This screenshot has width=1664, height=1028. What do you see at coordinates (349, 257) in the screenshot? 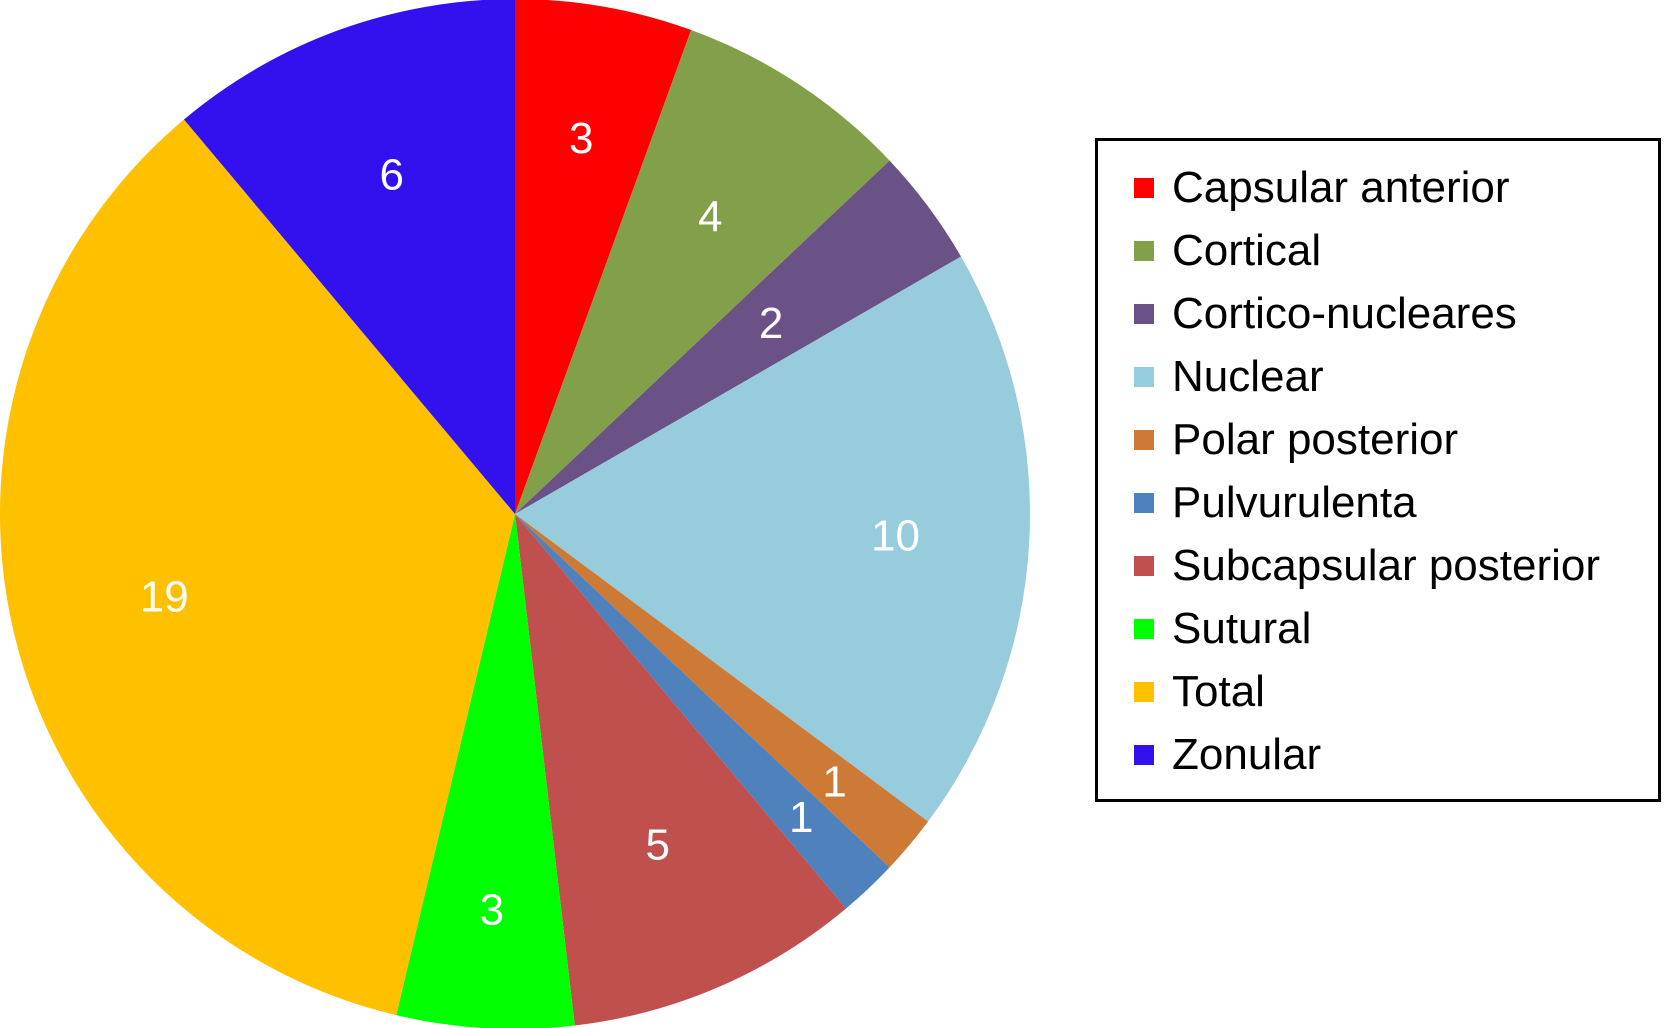
I see `pie-slice-zonular` at bounding box center [349, 257].